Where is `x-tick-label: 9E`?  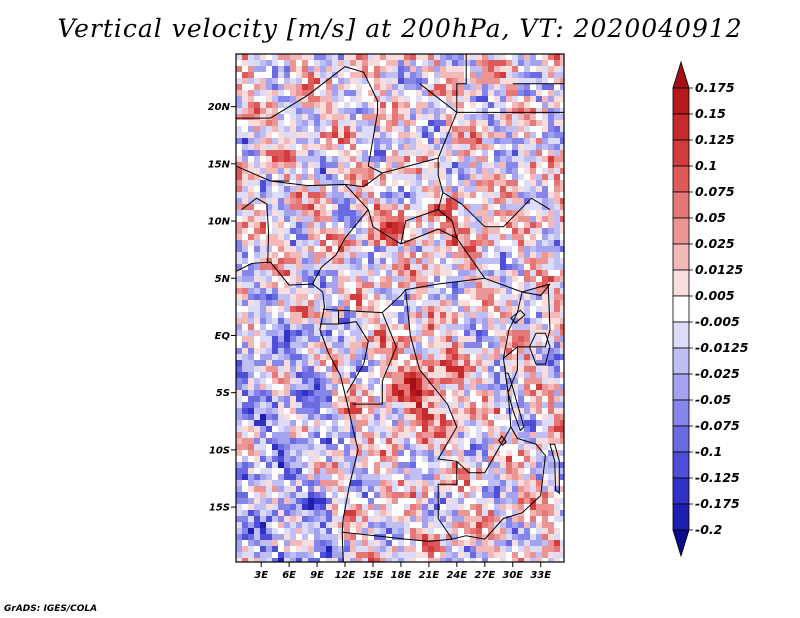 x-tick-label: 9E is located at coordinates (317, 575).